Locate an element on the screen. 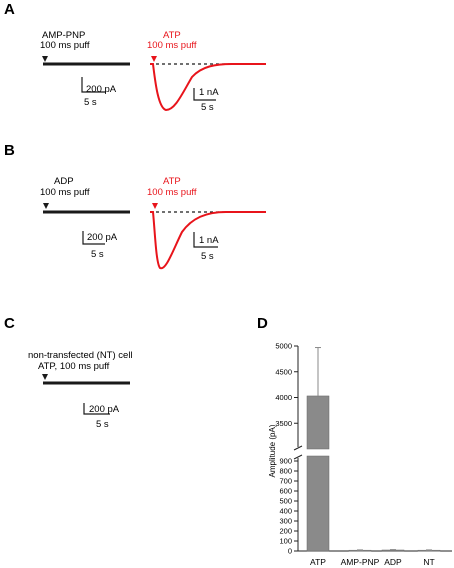 The image size is (454, 568). a-left-puff-arrow-icon is located at coordinates (45, 59).